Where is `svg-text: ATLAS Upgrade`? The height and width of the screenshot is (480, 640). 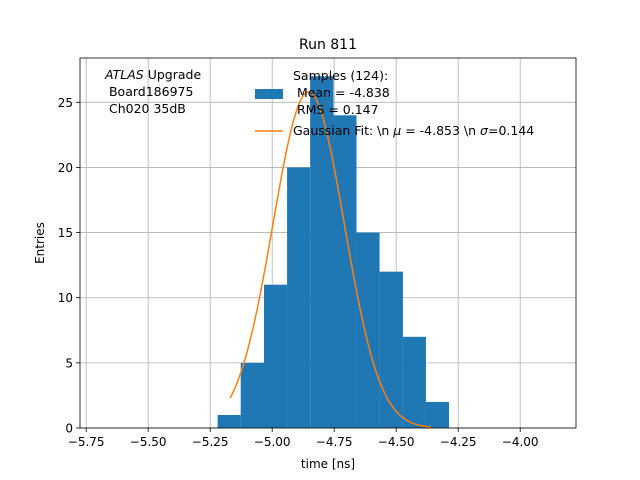
svg-text: ATLAS Upgrade is located at coordinates (152, 74).